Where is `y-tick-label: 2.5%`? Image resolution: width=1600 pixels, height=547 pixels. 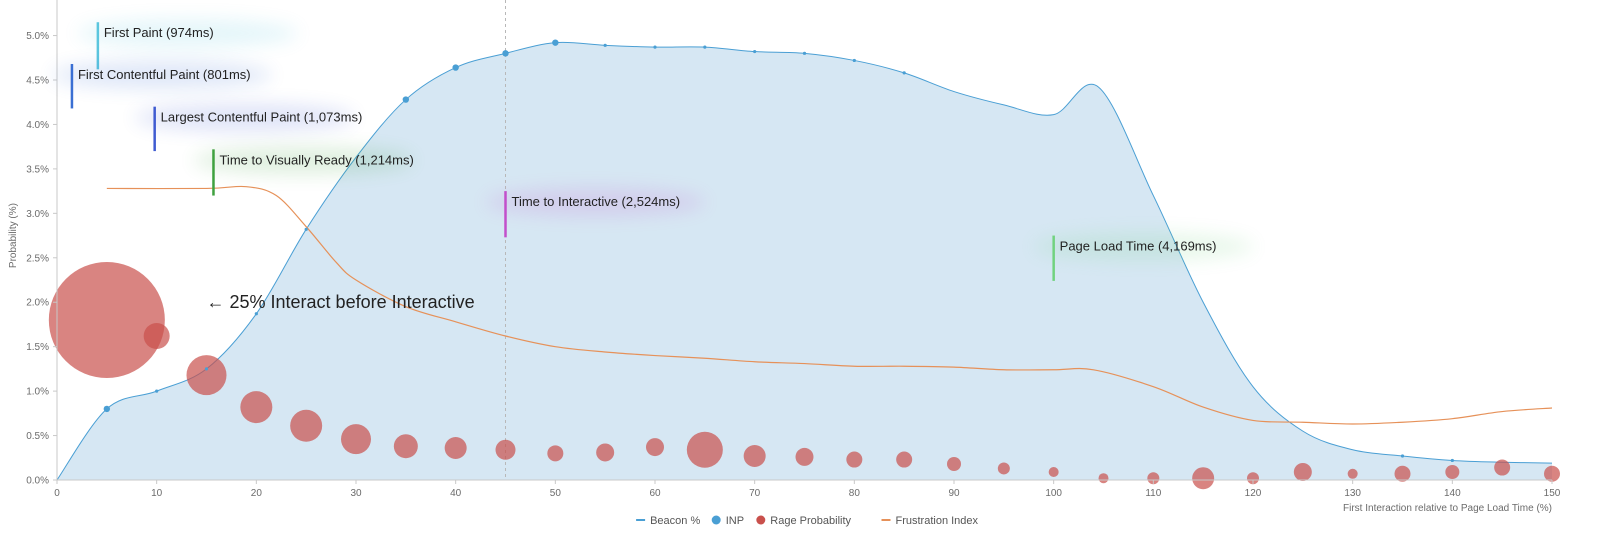 y-tick-label: 2.5% is located at coordinates (37, 258).